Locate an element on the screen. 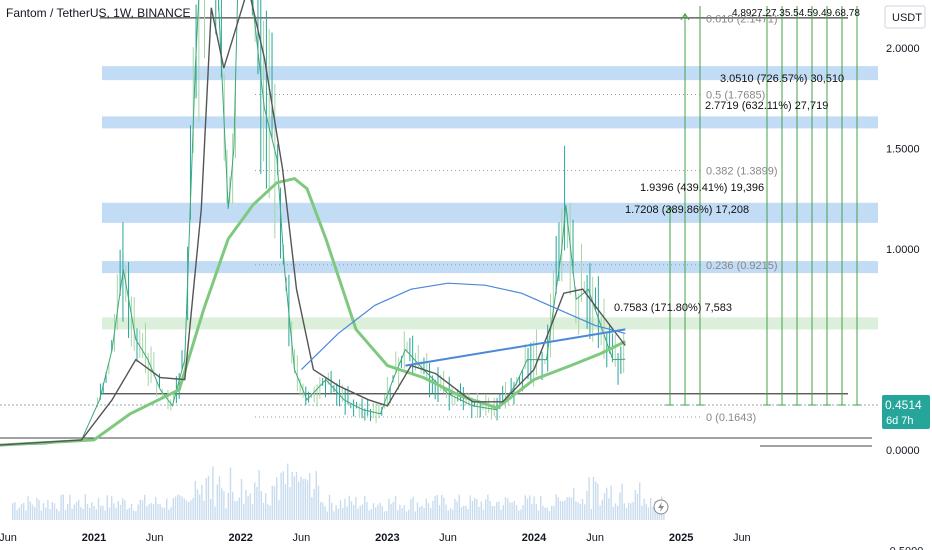 The height and width of the screenshot is (550, 932). y-tick-label: 1.0000 is located at coordinates (903, 250).